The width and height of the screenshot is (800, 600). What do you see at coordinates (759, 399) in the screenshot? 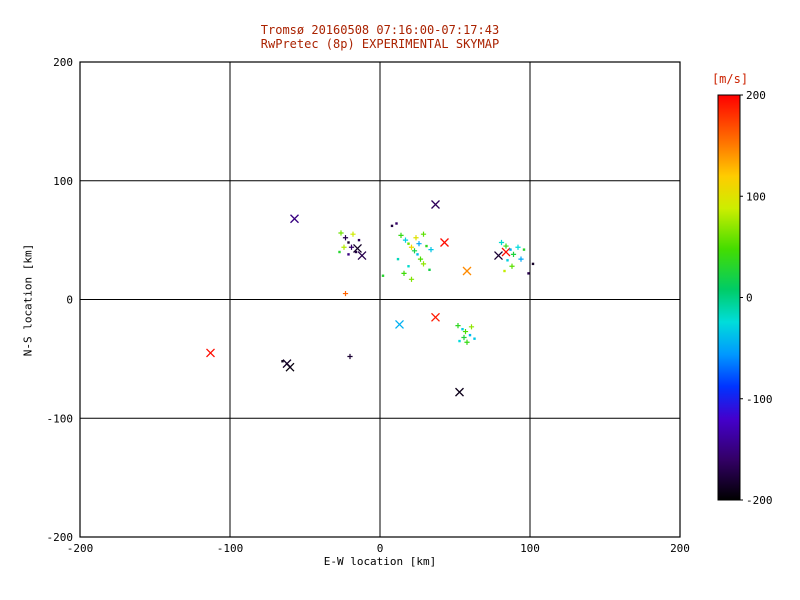
I see `colorbar-tick-label: -100` at bounding box center [759, 399].